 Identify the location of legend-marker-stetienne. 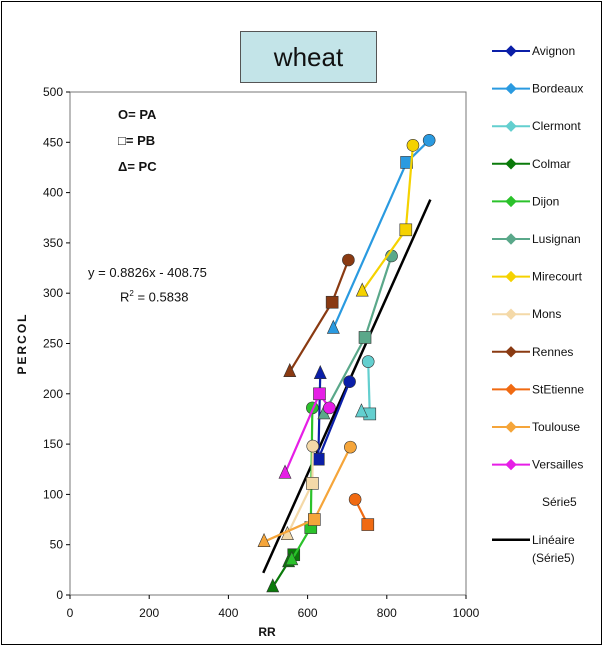
(511, 389).